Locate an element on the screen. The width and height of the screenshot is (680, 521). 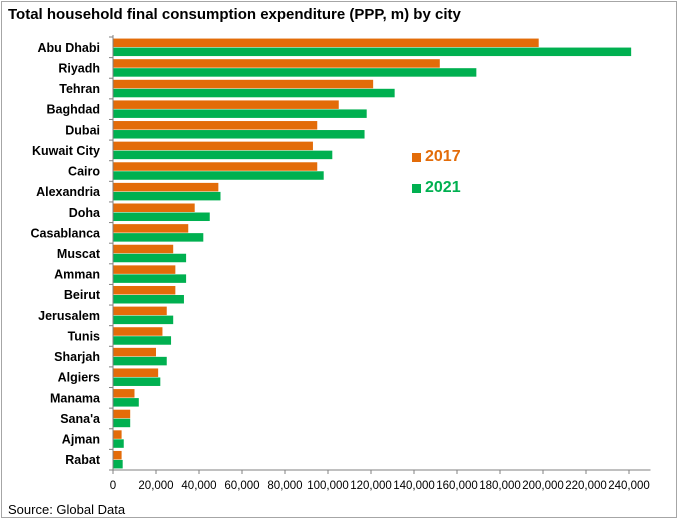
bar-2017-dubai is located at coordinates (215, 125).